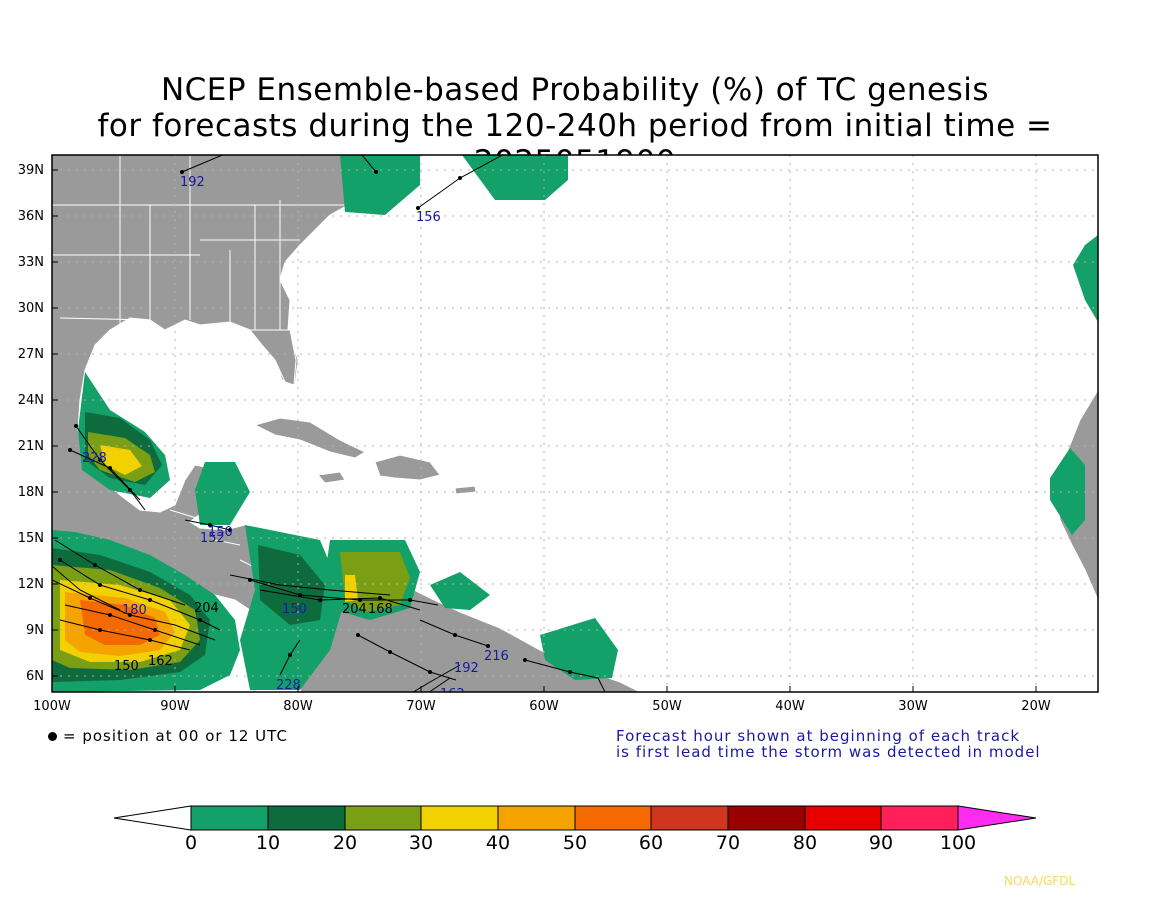 This screenshot has height=924, width=1150. What do you see at coordinates (544, 706) in the screenshot?
I see `lon-label: 60W` at bounding box center [544, 706].